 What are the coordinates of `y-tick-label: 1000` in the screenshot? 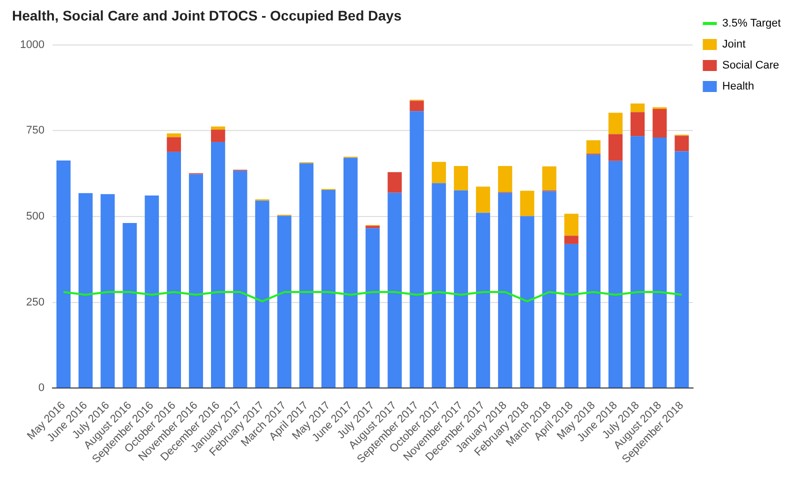 It's located at (32, 44).